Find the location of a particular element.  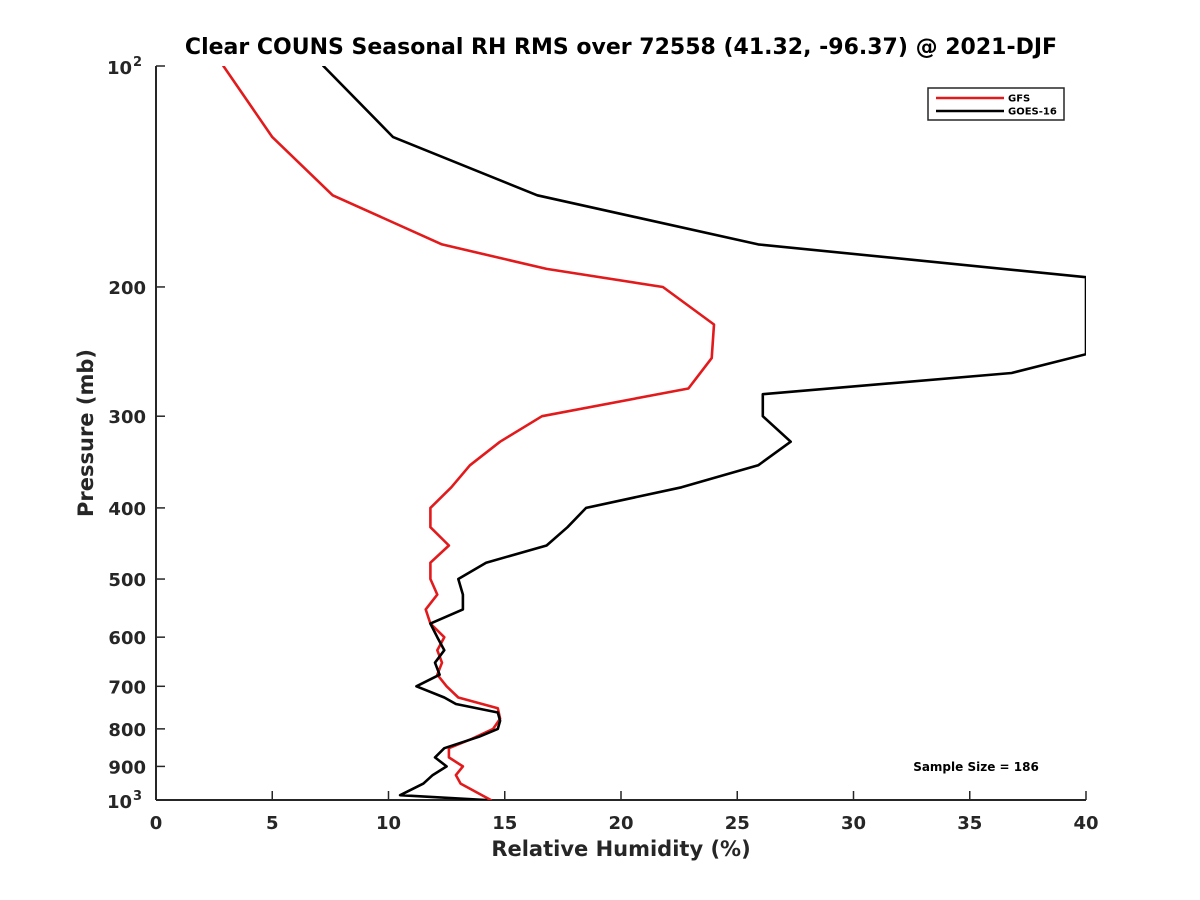

legend-box is located at coordinates (996, 104).